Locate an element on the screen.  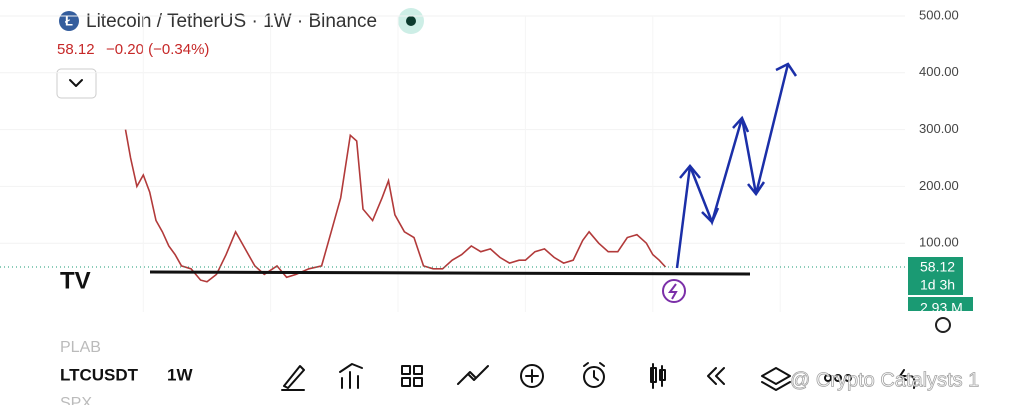
replay-tool is located at coordinates (716, 376).